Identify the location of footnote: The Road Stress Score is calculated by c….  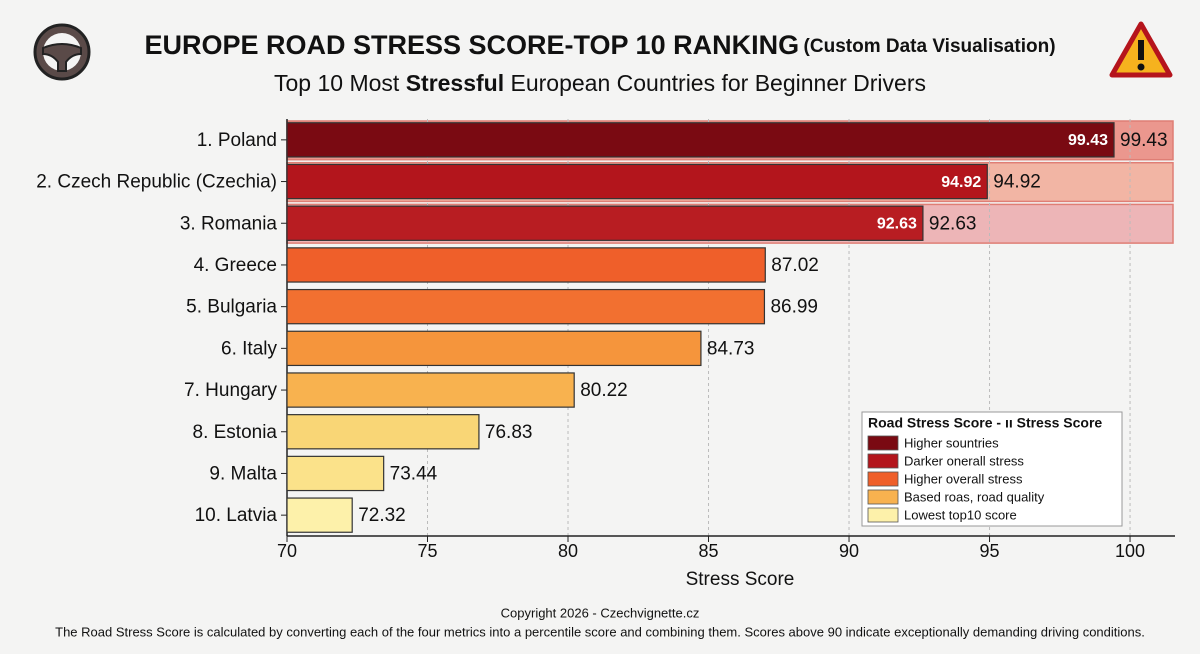
(600, 631).